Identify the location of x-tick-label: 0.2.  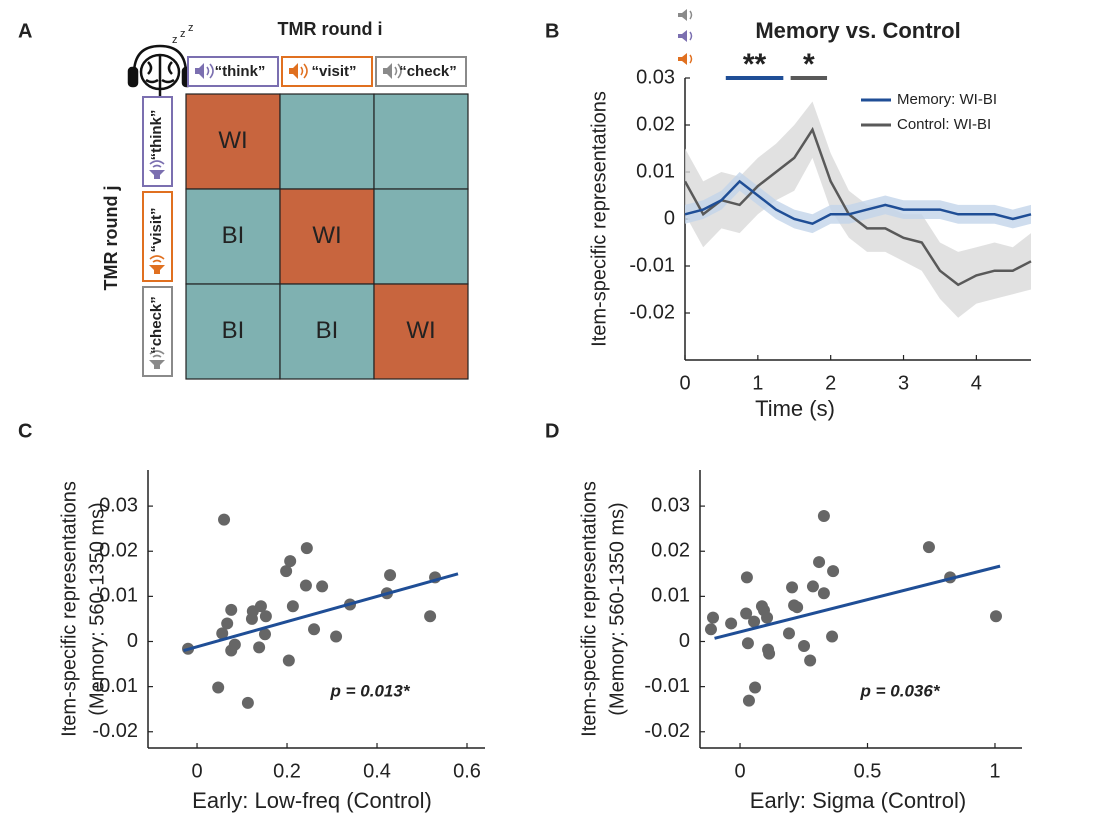
(287, 771).